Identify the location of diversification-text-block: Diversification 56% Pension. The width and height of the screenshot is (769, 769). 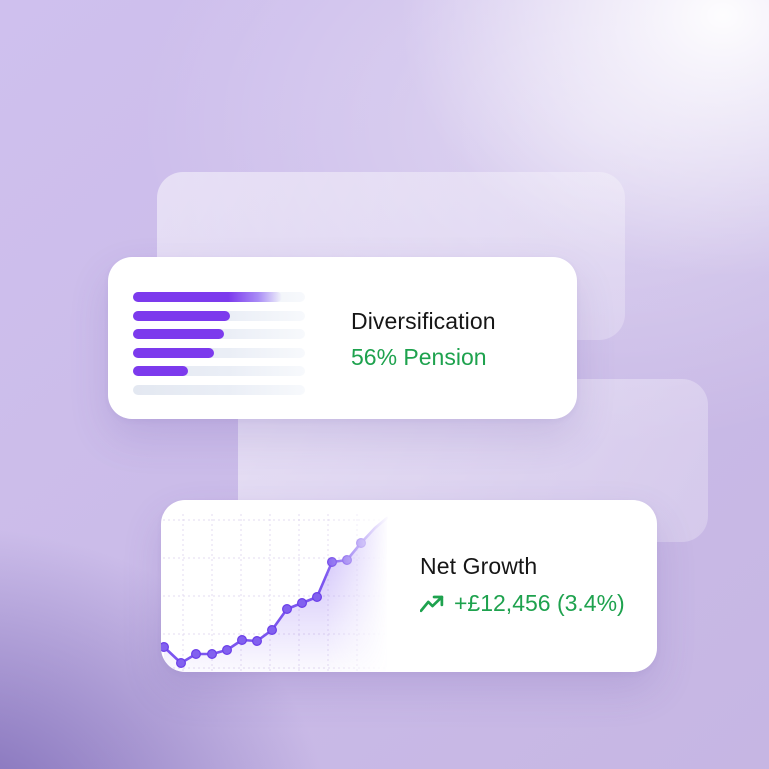
(423, 339).